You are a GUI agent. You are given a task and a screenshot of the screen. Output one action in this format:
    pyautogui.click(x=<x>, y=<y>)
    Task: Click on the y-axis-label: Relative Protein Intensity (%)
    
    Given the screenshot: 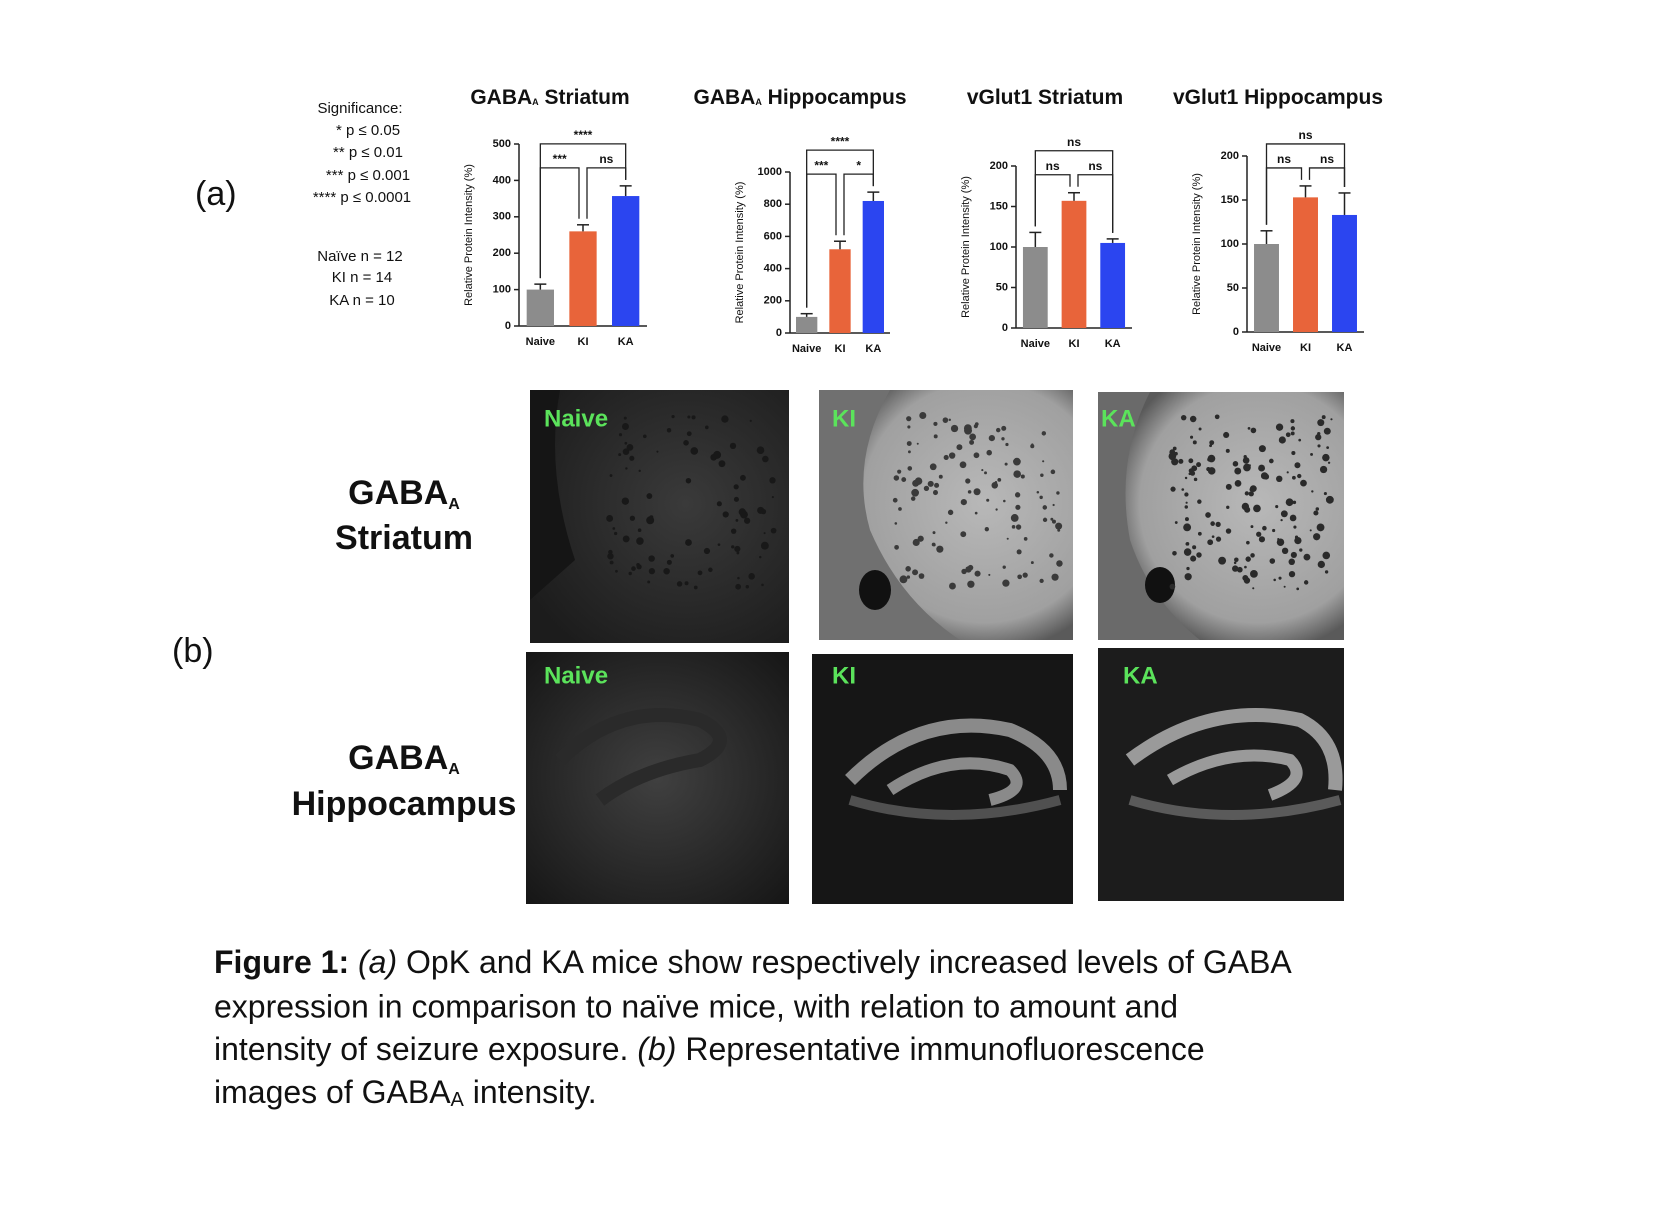 What is the action you would take?
    pyautogui.click(x=469, y=235)
    